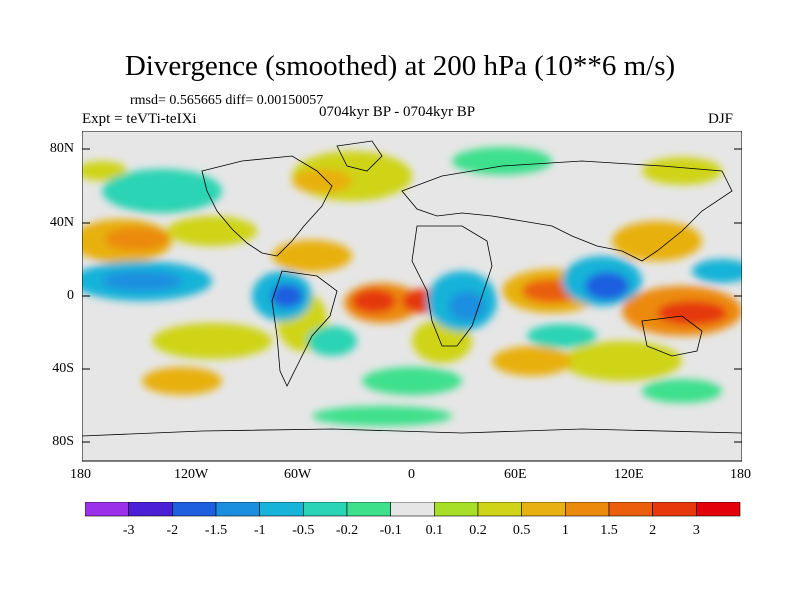 The height and width of the screenshot is (600, 800). Describe the element at coordinates (227, 100) in the screenshot. I see `stats-line: rmsd= 0.565665 diff= 0.00150057` at that location.